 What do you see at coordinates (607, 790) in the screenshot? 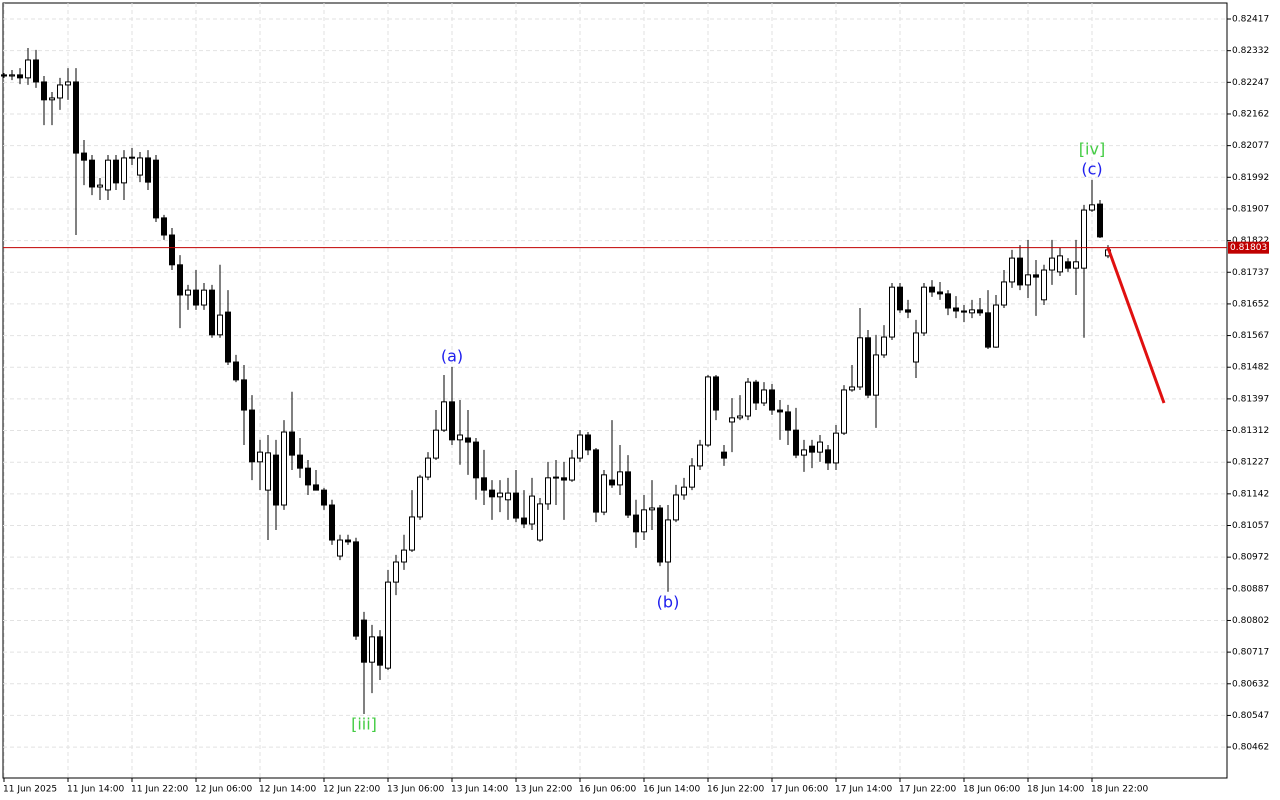
I see `x-tick-label: 16 Jun 06:00` at bounding box center [607, 790].